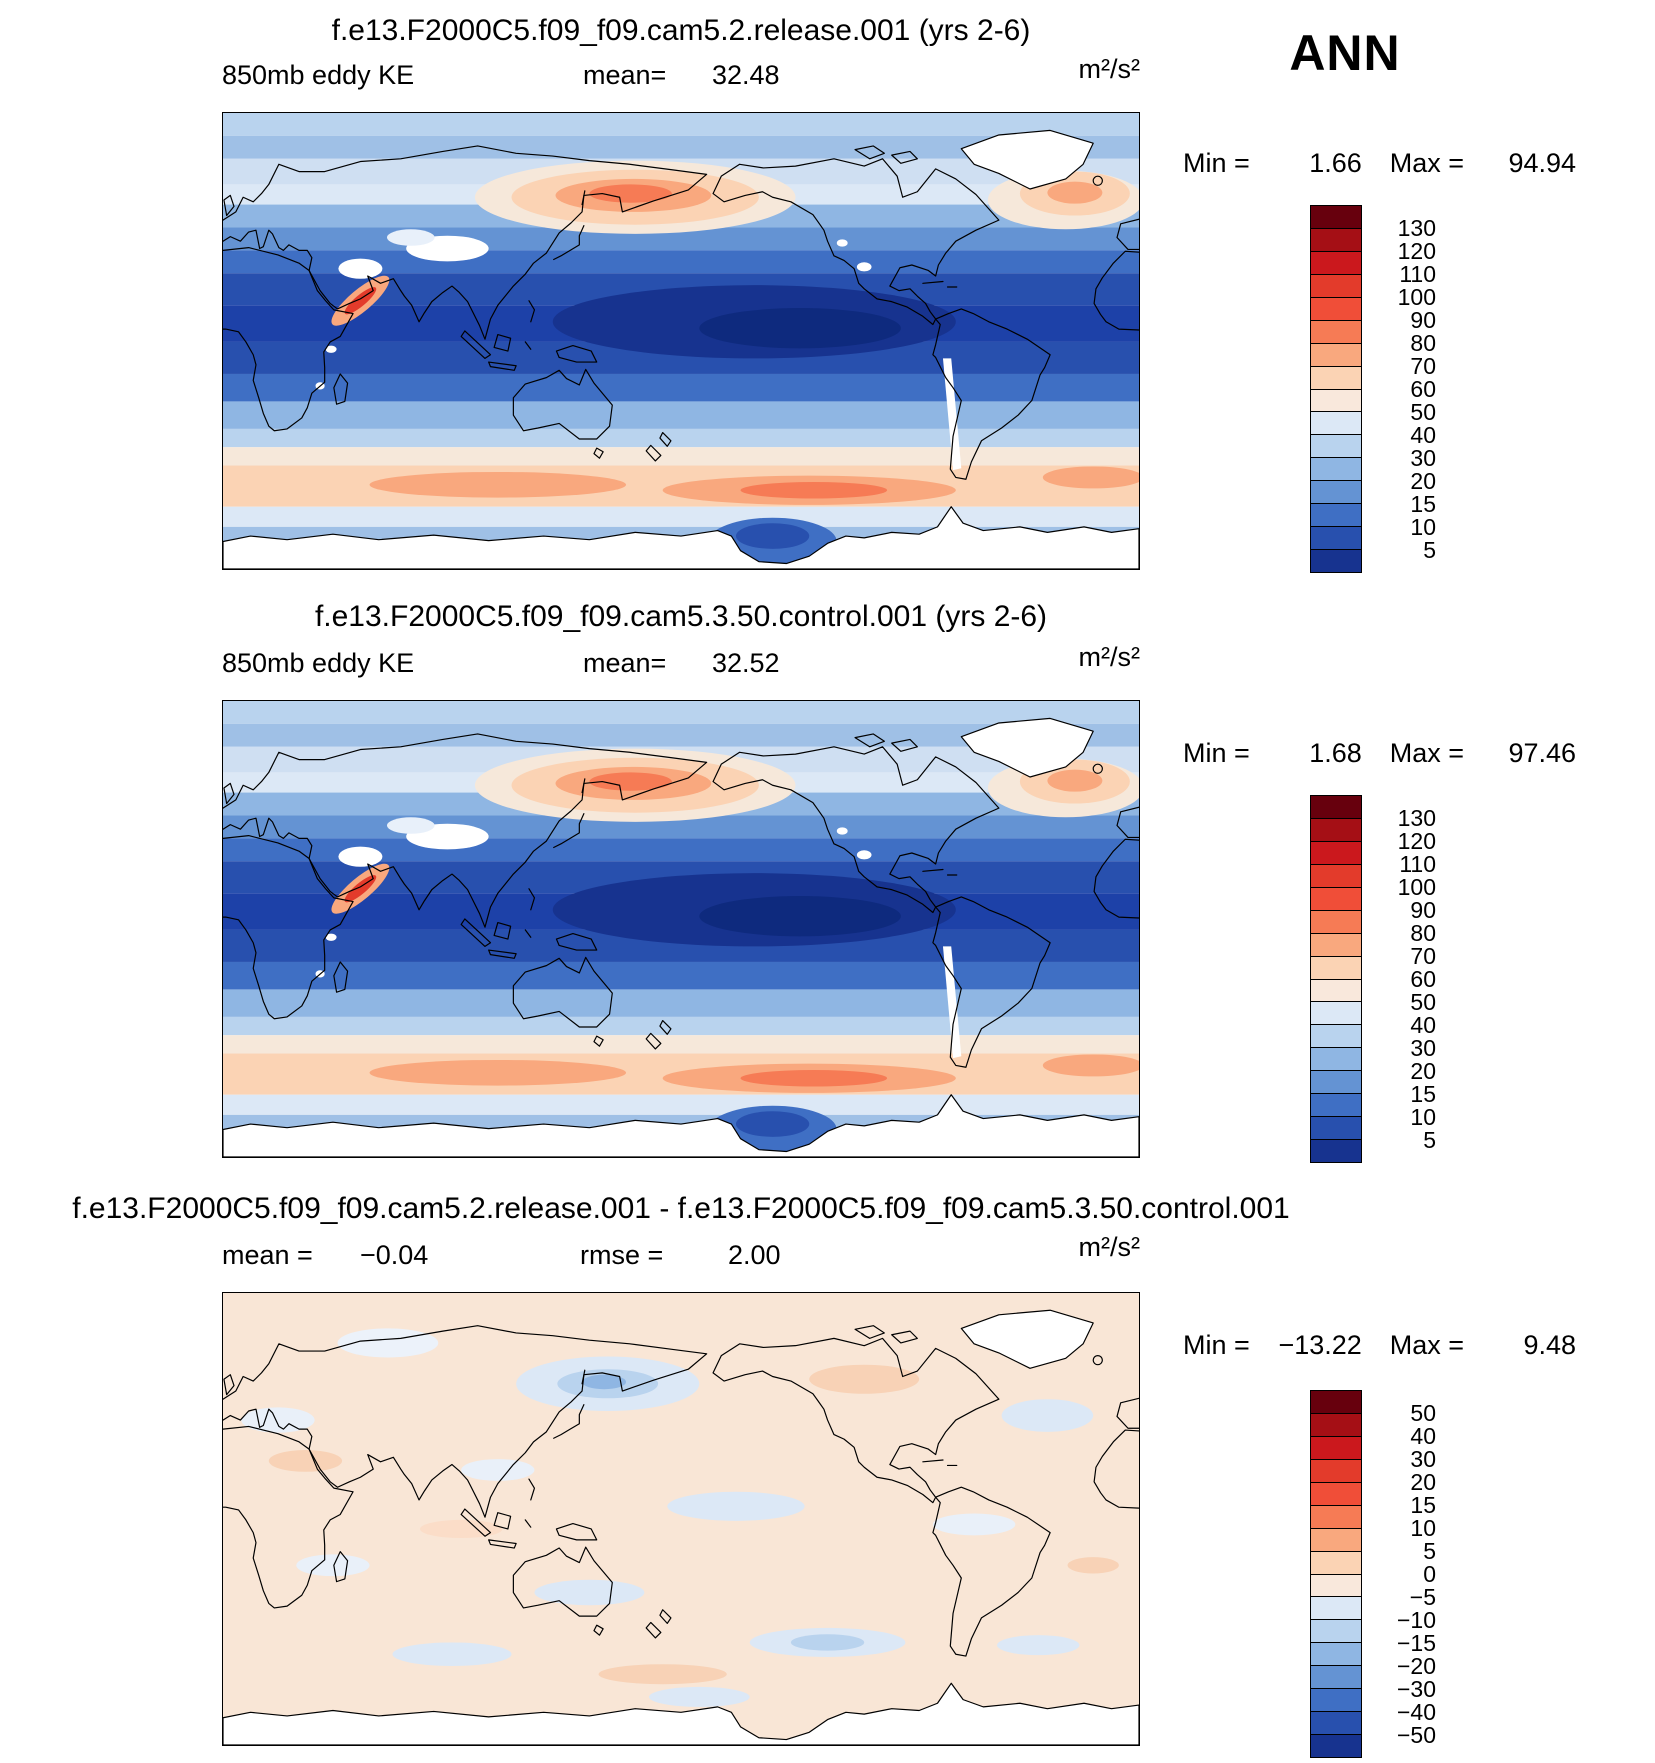  Describe the element at coordinates (1550, 1345) in the screenshot. I see `panel3-max-value: 9.48` at that location.